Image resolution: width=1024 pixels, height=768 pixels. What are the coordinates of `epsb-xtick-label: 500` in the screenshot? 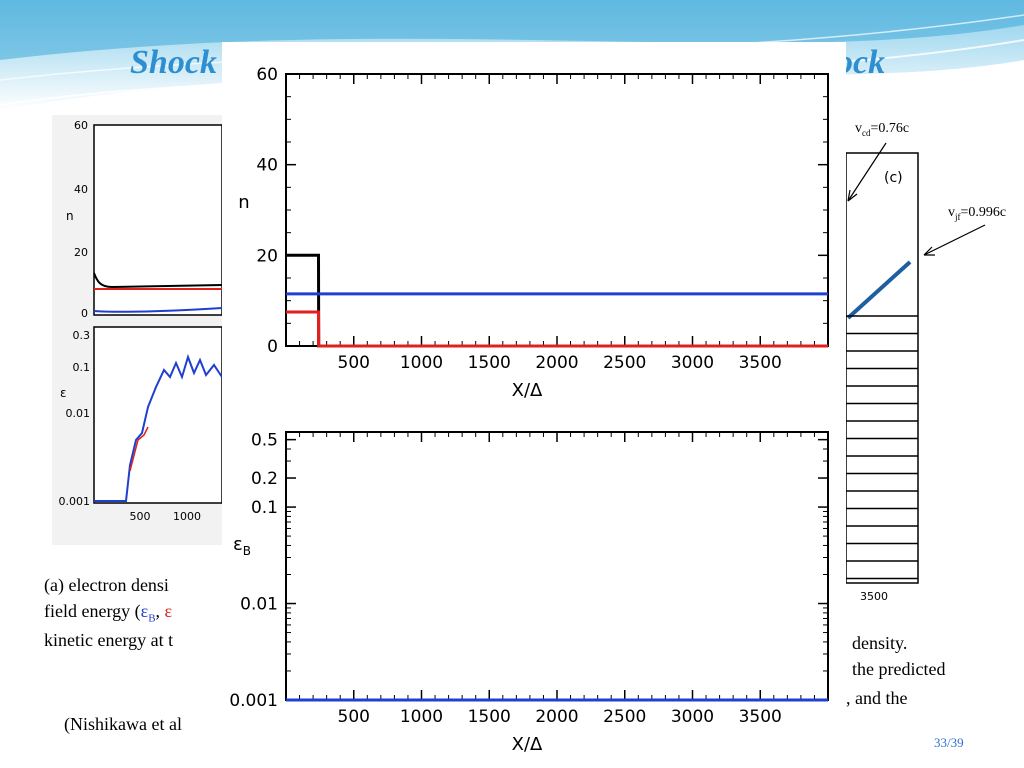 It's located at (354, 717).